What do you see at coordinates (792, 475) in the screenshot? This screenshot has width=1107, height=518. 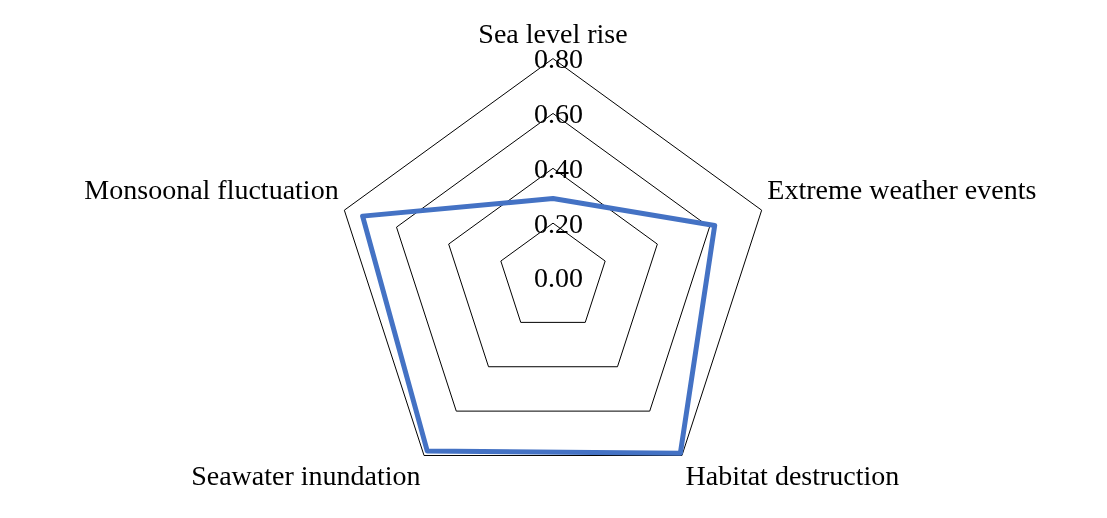 I see `spoke-label: Habitat destruction` at bounding box center [792, 475].